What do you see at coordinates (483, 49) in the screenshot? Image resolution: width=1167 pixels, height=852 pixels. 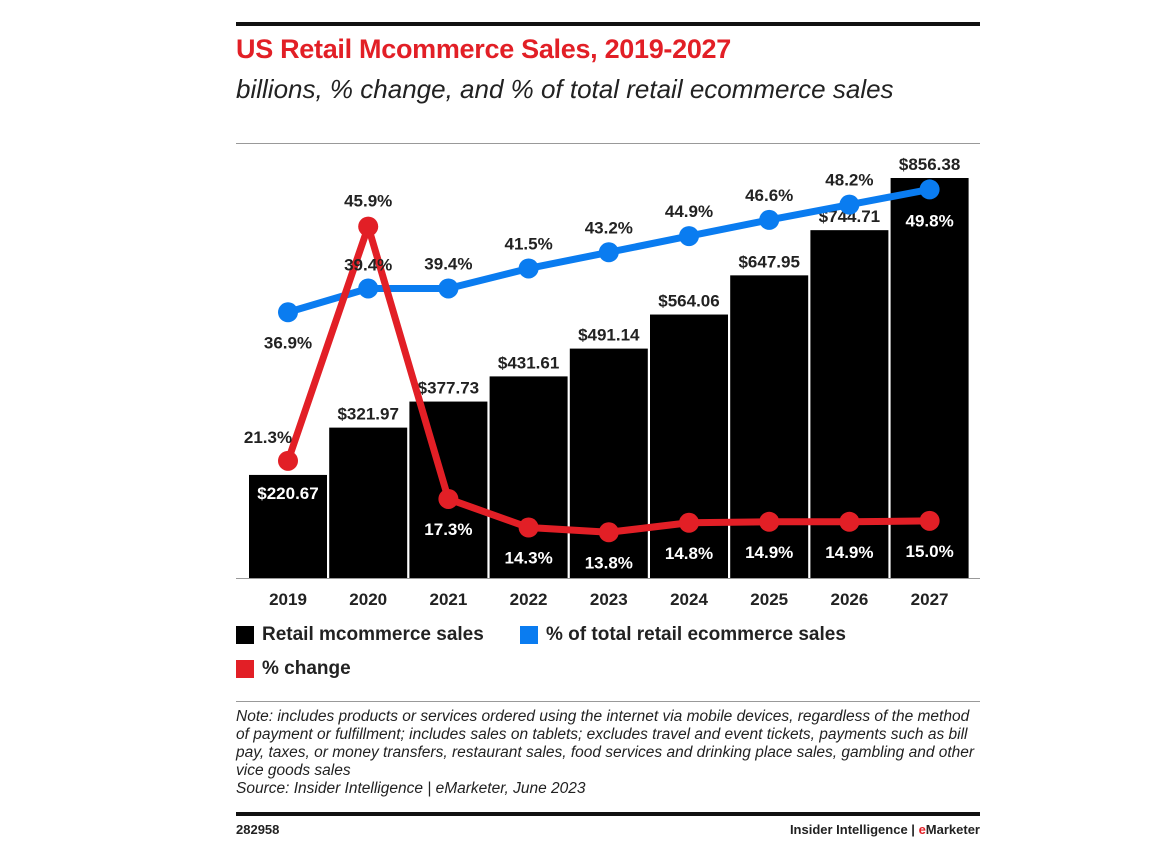 I see `chart-title: US Retail Mcommerce Sales, 2019-2027` at bounding box center [483, 49].